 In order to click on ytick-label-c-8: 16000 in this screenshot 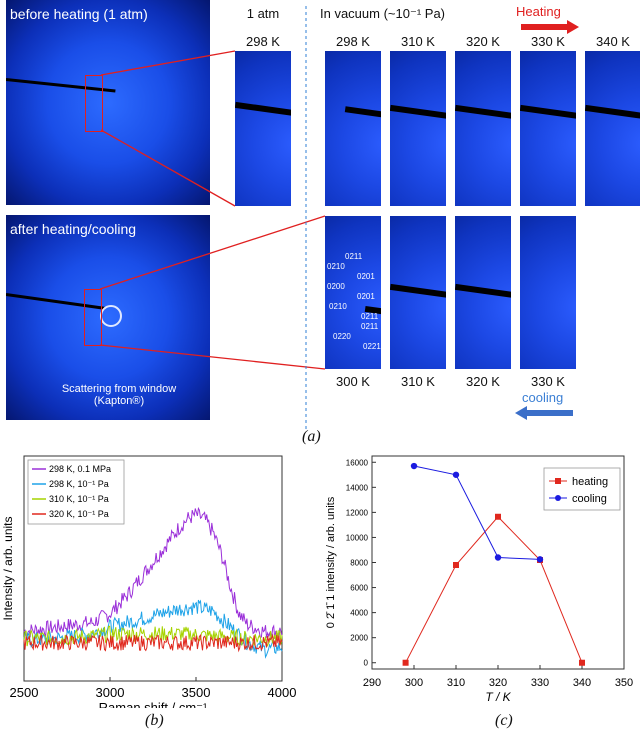, I will do `click(357, 462)`.